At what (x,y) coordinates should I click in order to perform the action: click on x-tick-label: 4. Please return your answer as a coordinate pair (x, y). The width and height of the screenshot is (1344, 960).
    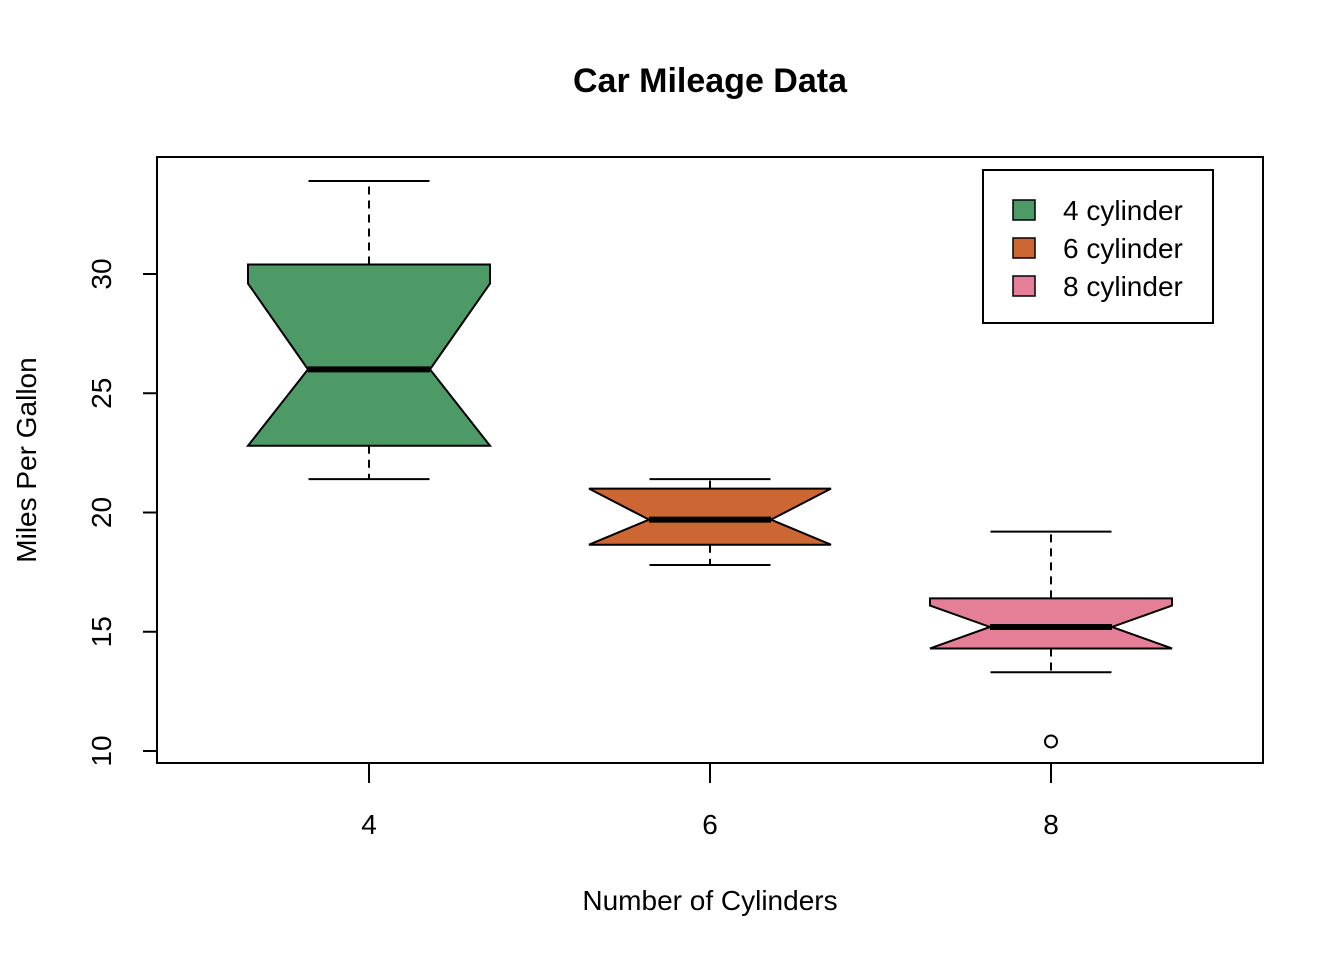
    Looking at the image, I should click on (369, 824).